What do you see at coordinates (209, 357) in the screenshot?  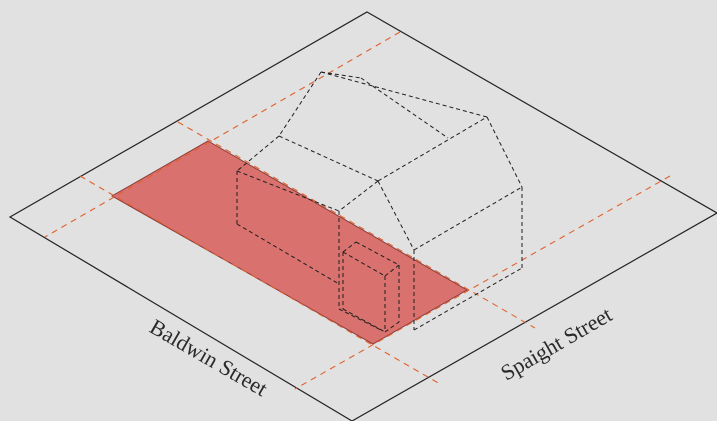 I see `street-label-baldwin: Baldwin Street` at bounding box center [209, 357].